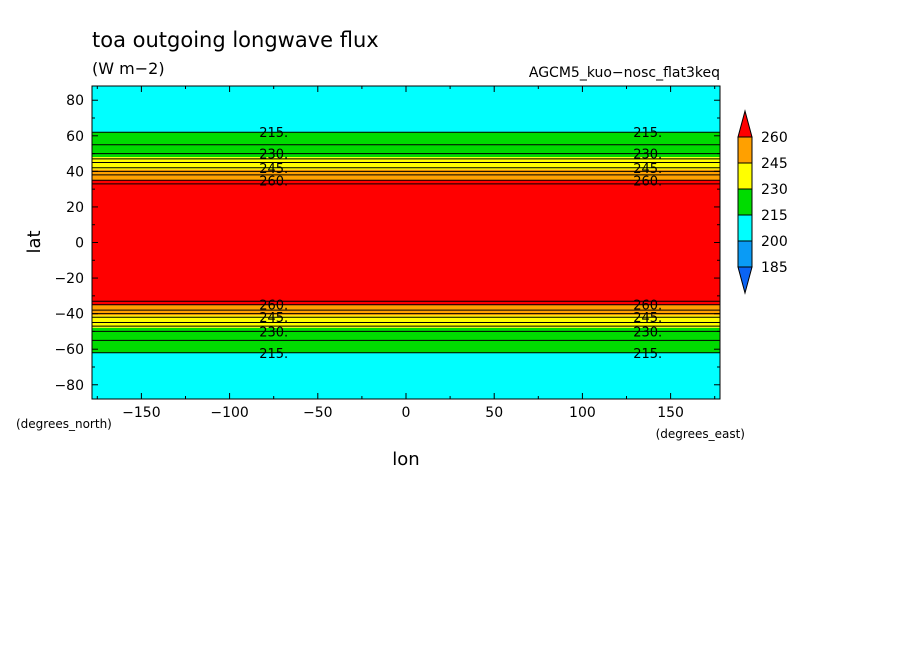  Describe the element at coordinates (624, 73) in the screenshot. I see `chart-subtitle: AGCM5_kuo−nosc_flat3keq` at that location.